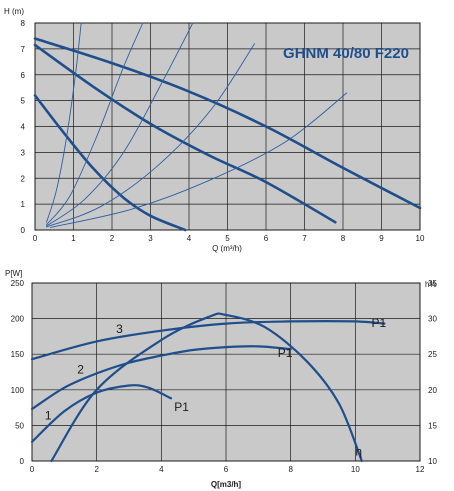 The image size is (454, 491). I want to click on power-chart-y-tick-label: 250, so click(18, 283).